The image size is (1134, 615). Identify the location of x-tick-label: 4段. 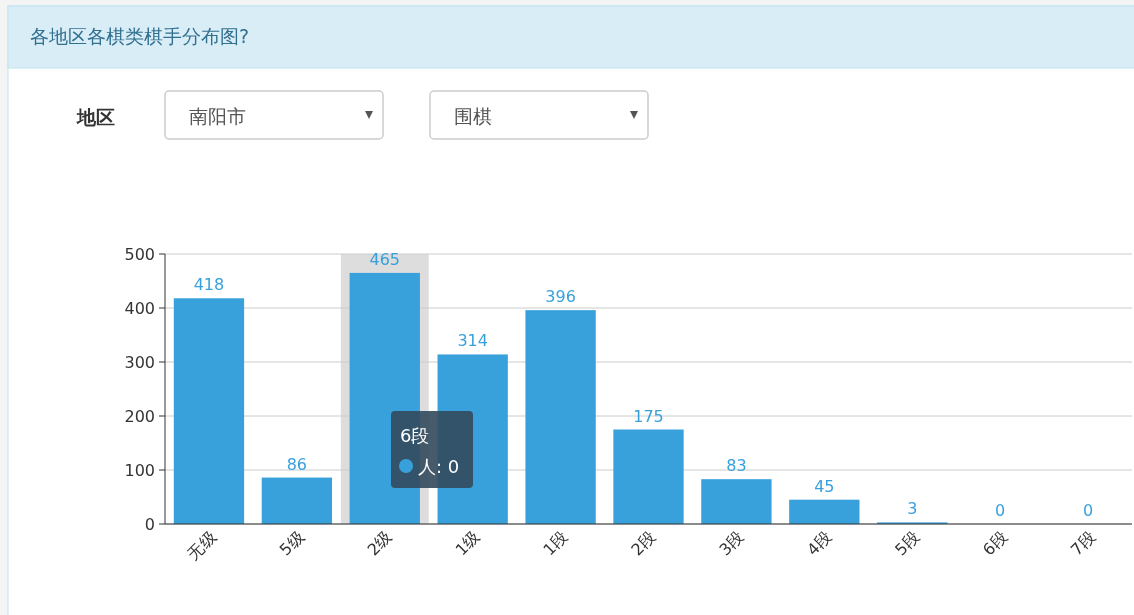
(819, 543).